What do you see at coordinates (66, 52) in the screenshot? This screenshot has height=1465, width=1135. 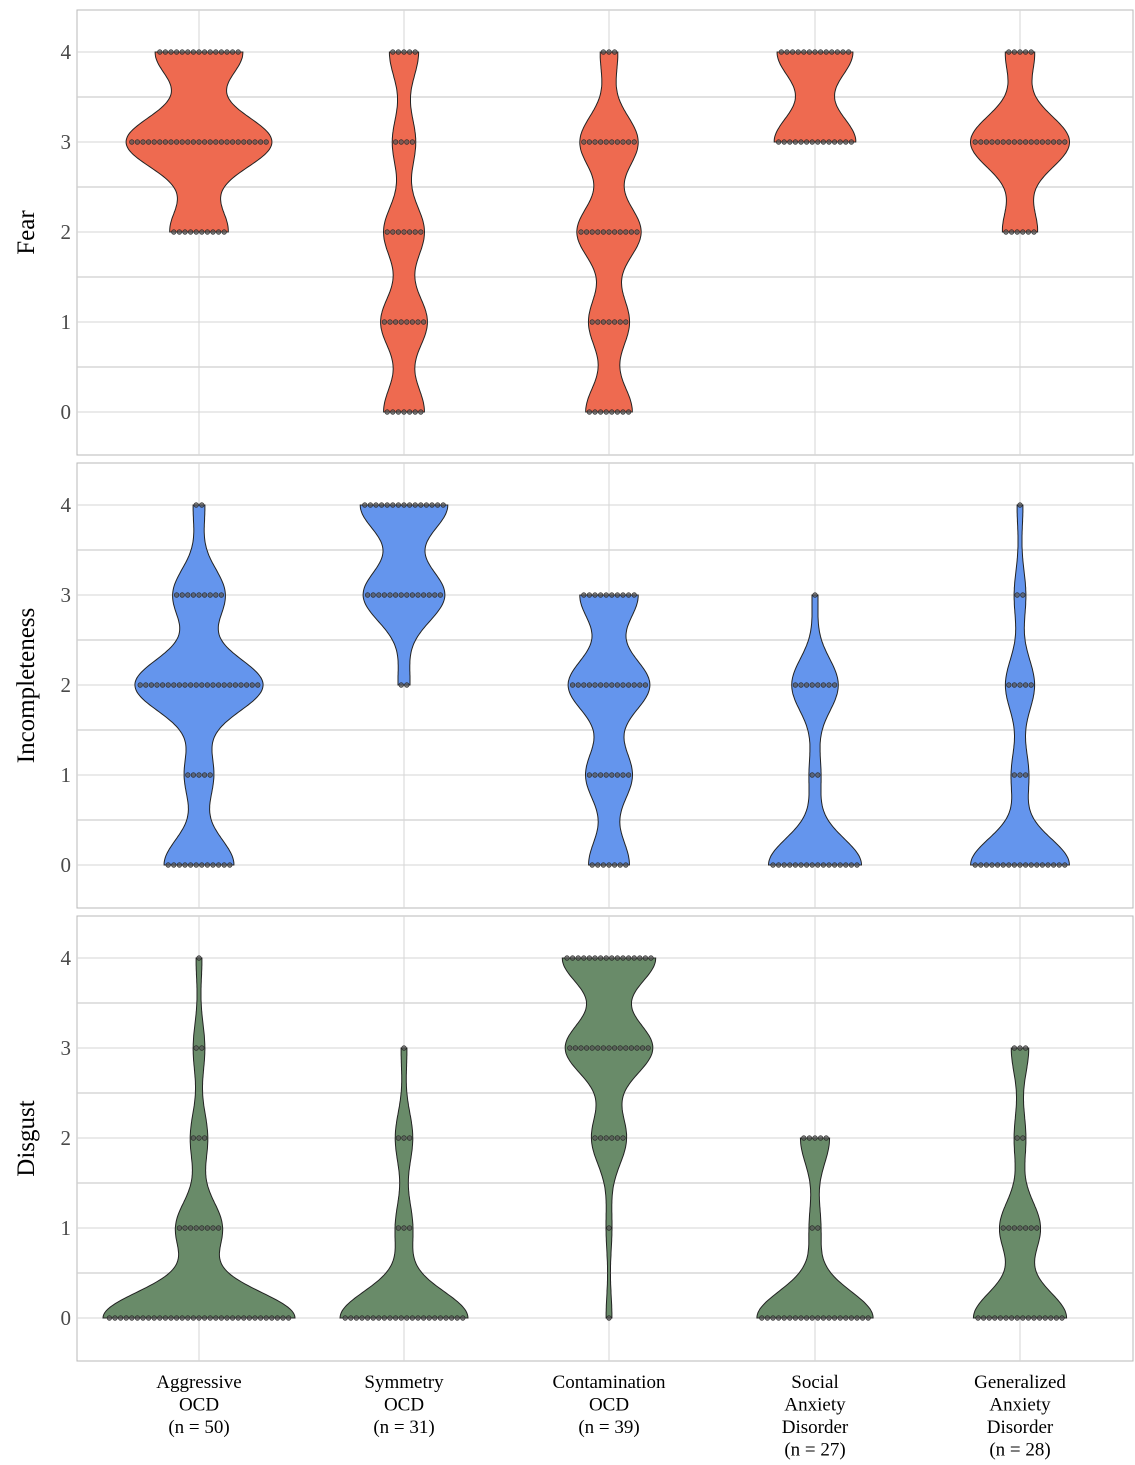 I see `y-tick-label: 4` at bounding box center [66, 52].